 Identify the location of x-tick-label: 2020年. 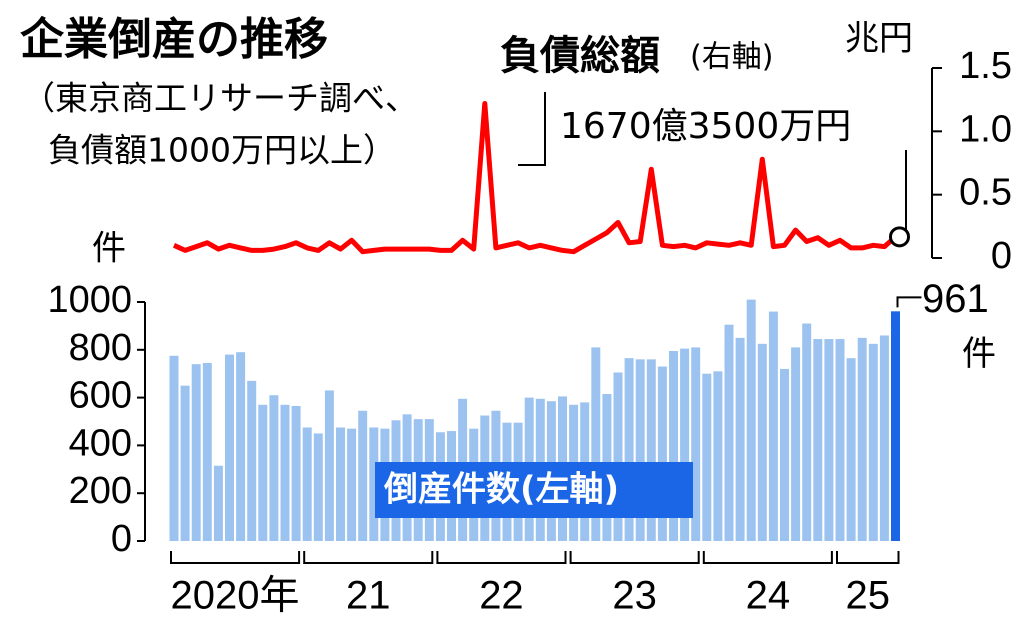
(235, 596).